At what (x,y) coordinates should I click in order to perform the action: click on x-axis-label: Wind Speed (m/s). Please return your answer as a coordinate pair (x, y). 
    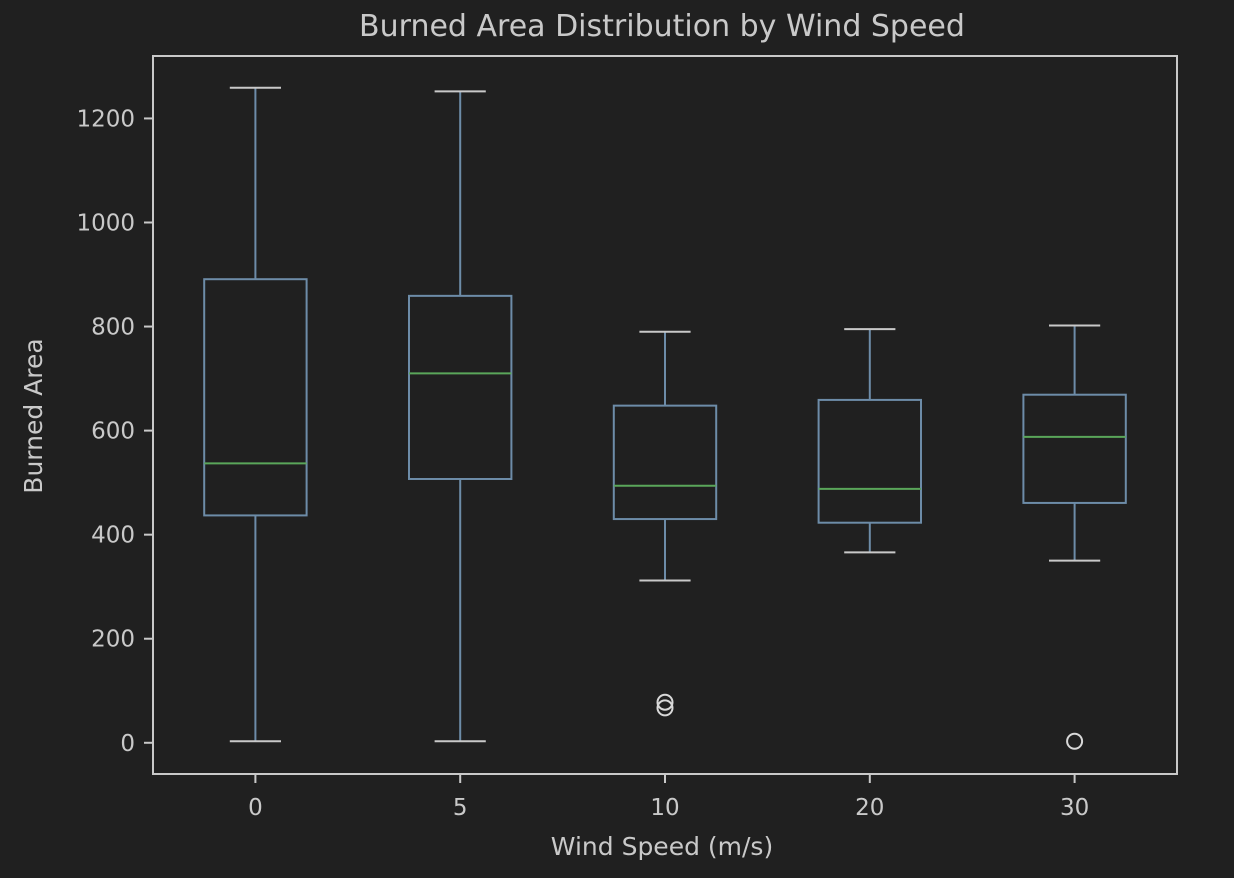
    Looking at the image, I should click on (662, 846).